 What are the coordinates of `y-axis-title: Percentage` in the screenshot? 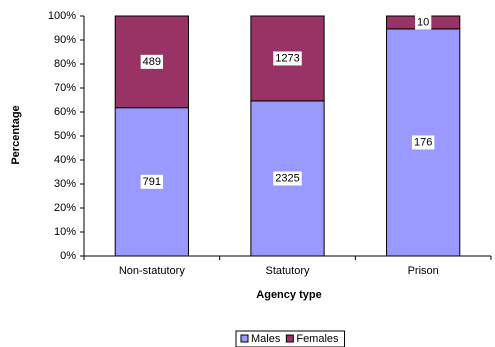 It's located at (16, 134).